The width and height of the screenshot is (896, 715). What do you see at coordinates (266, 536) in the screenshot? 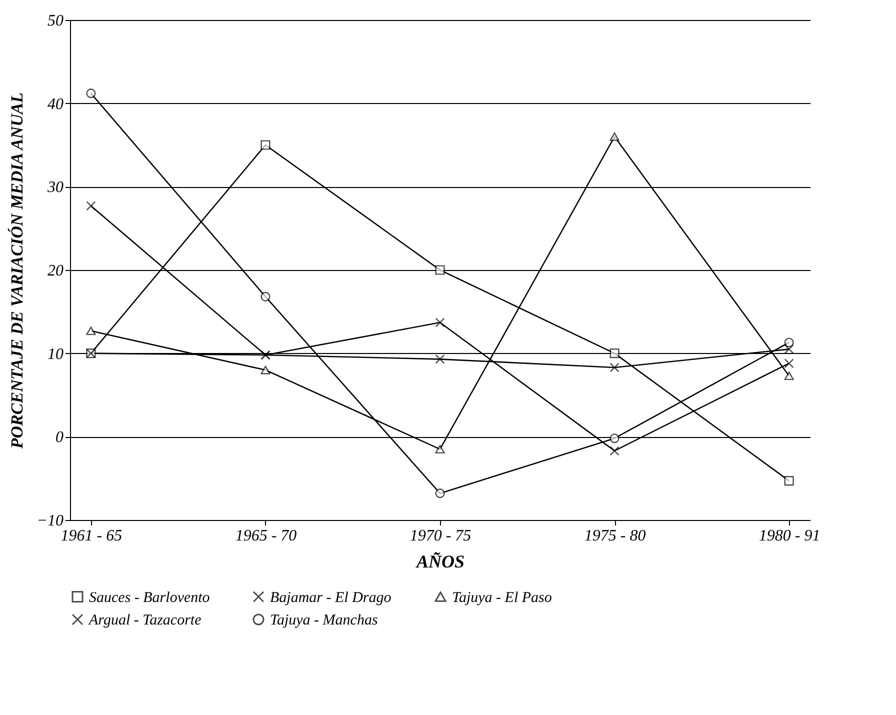
I see `x-tick-label: 1965 - 70` at bounding box center [266, 536].